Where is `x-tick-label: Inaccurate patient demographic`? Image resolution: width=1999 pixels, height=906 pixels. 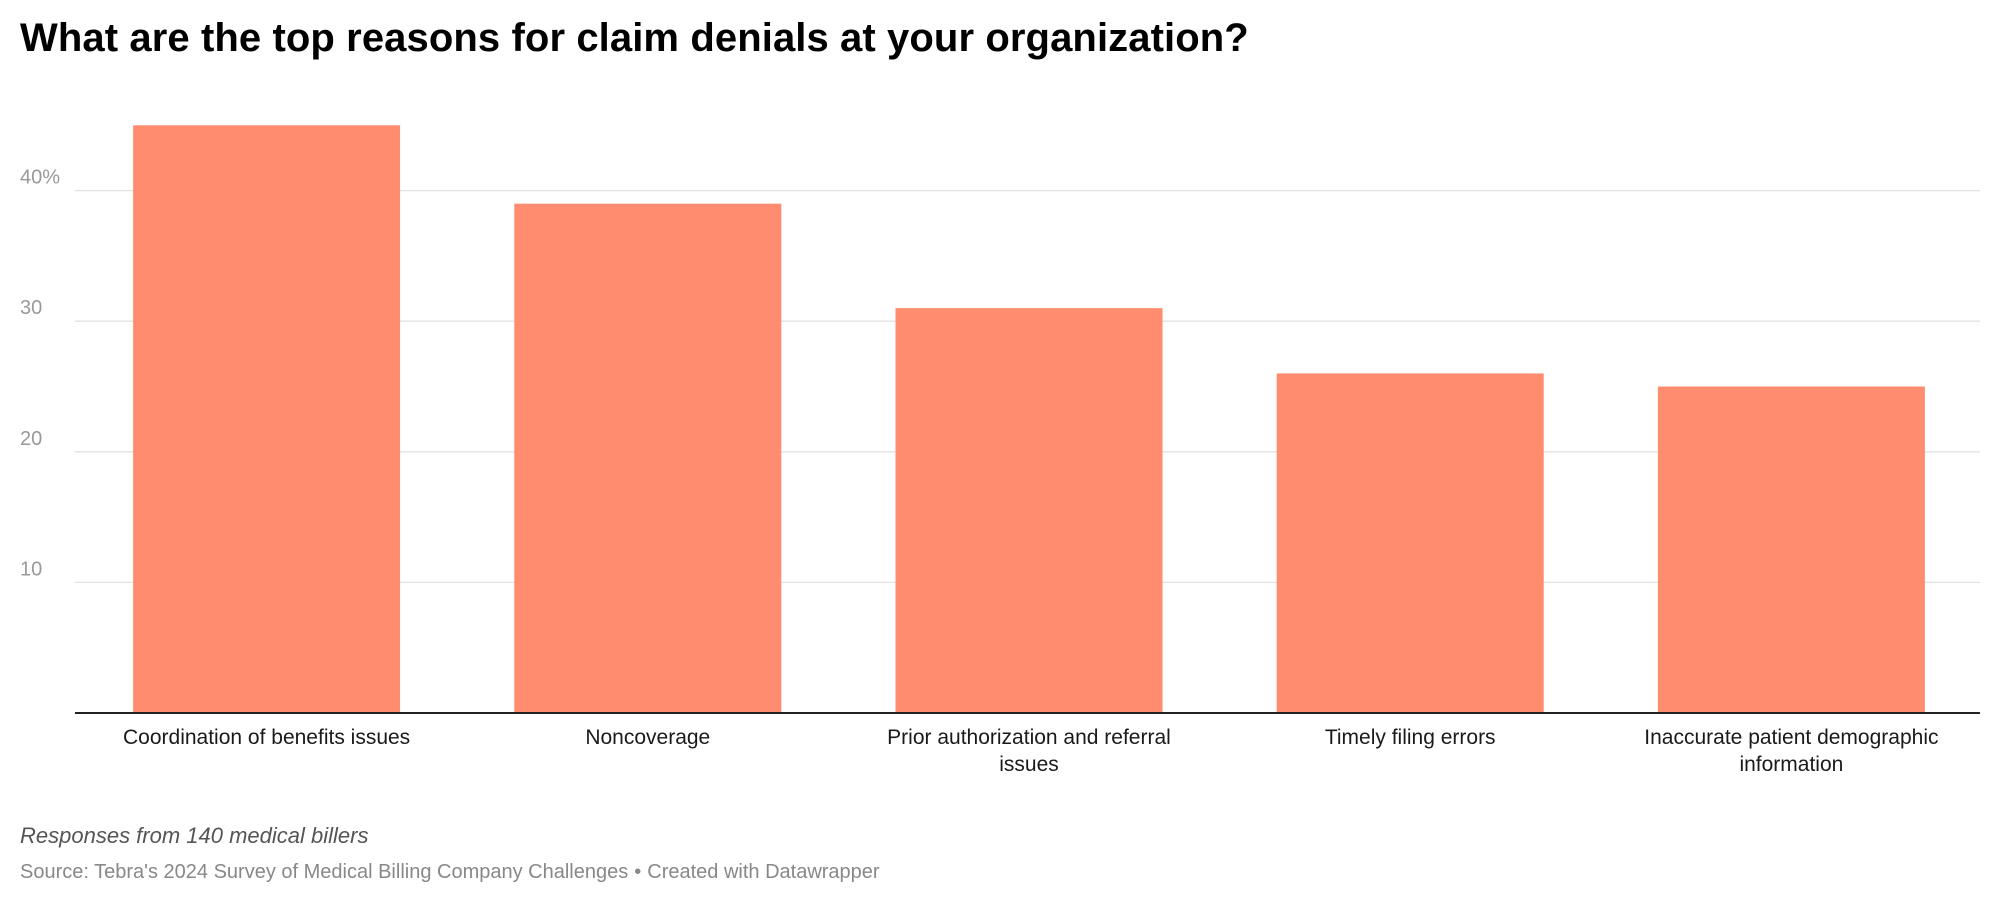
x-tick-label: Inaccurate patient demographic is located at coordinates (1791, 737).